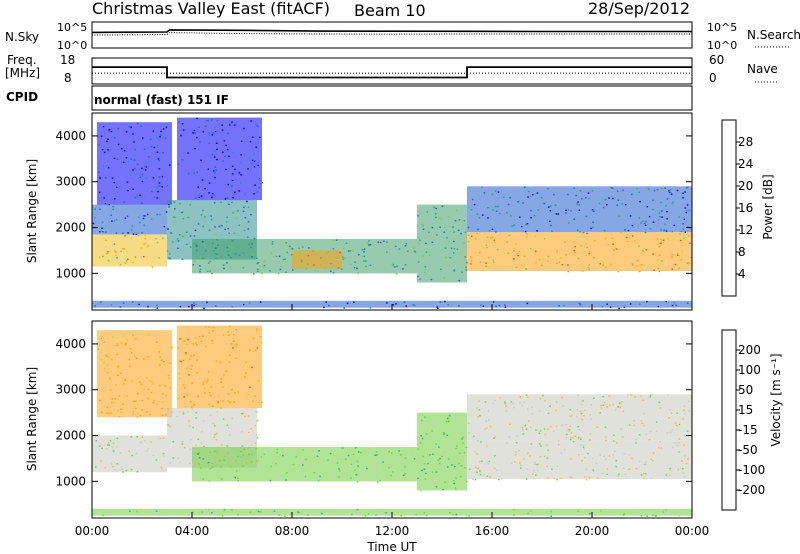 The width and height of the screenshot is (800, 554). Describe the element at coordinates (722, 27) in the screenshot. I see `nsearch-tick-top: 10^5` at that location.